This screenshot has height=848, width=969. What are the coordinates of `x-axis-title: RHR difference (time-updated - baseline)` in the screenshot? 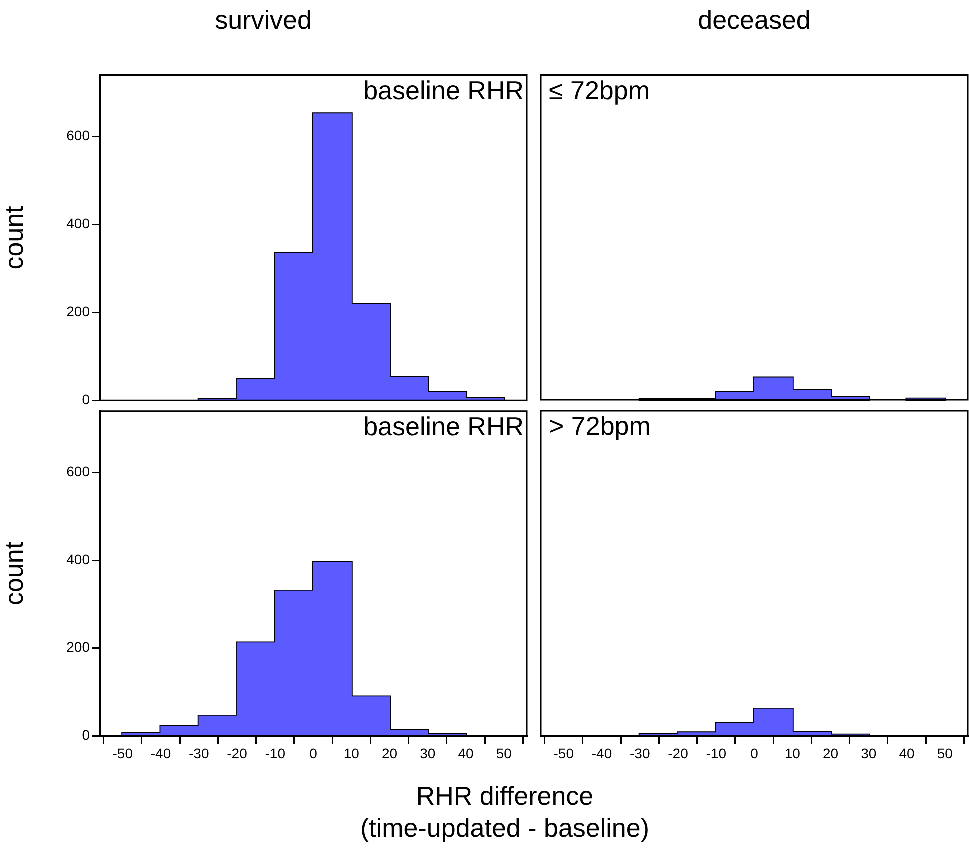 It's located at (505, 812).